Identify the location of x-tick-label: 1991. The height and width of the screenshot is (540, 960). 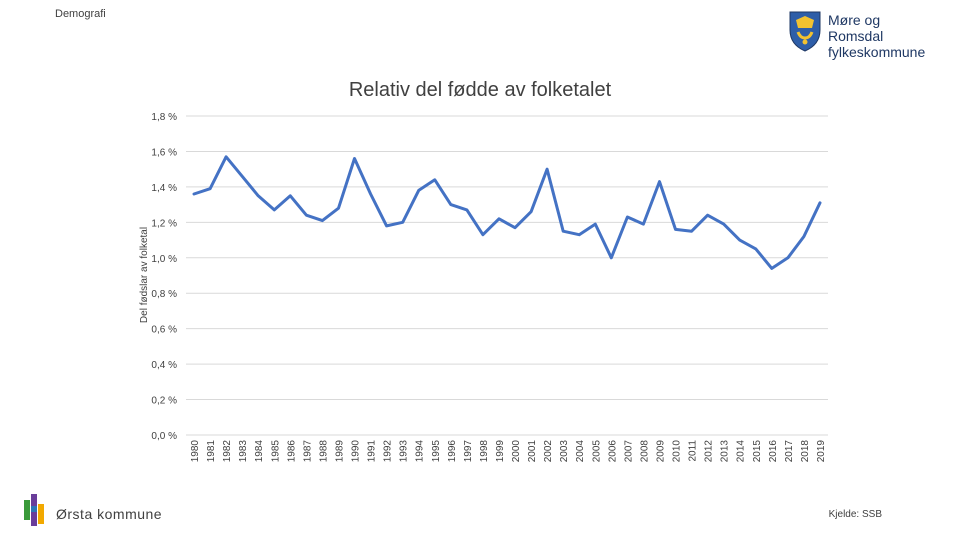
(372, 451).